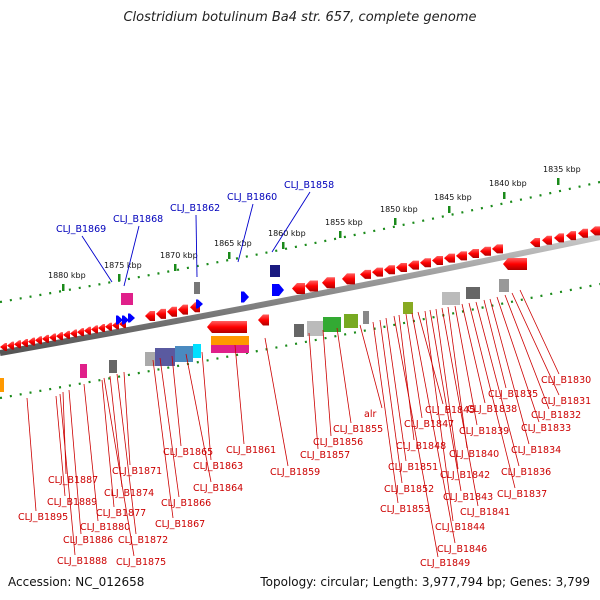 The height and width of the screenshot is (600, 600). I want to click on gene-label-clj_b1864: CLJ_B1864, so click(218, 488).